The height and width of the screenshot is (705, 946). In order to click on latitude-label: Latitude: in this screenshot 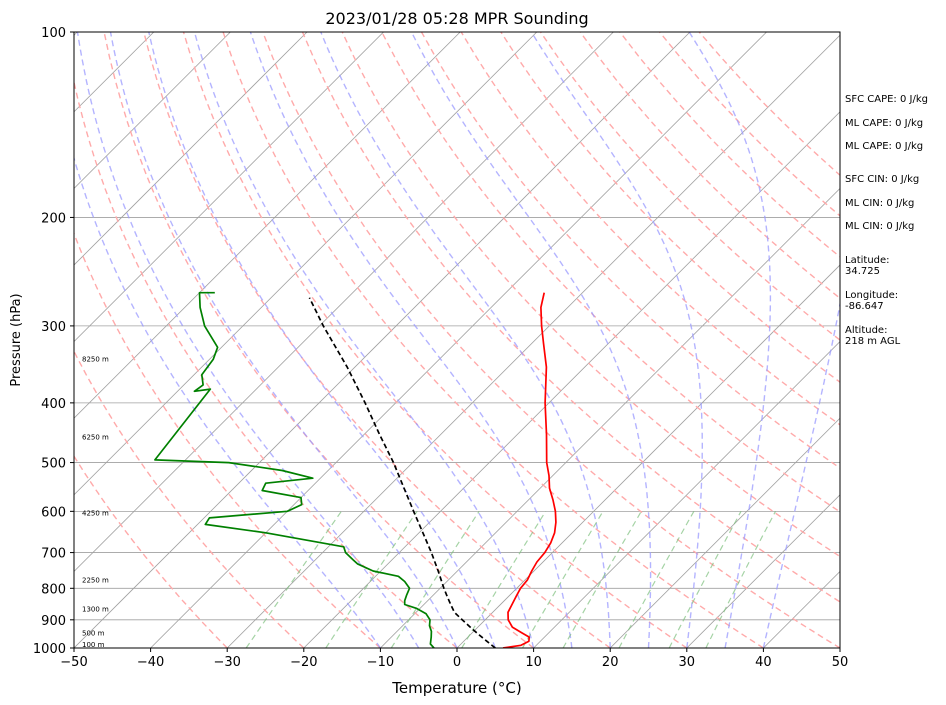, I will do `click(867, 260)`.